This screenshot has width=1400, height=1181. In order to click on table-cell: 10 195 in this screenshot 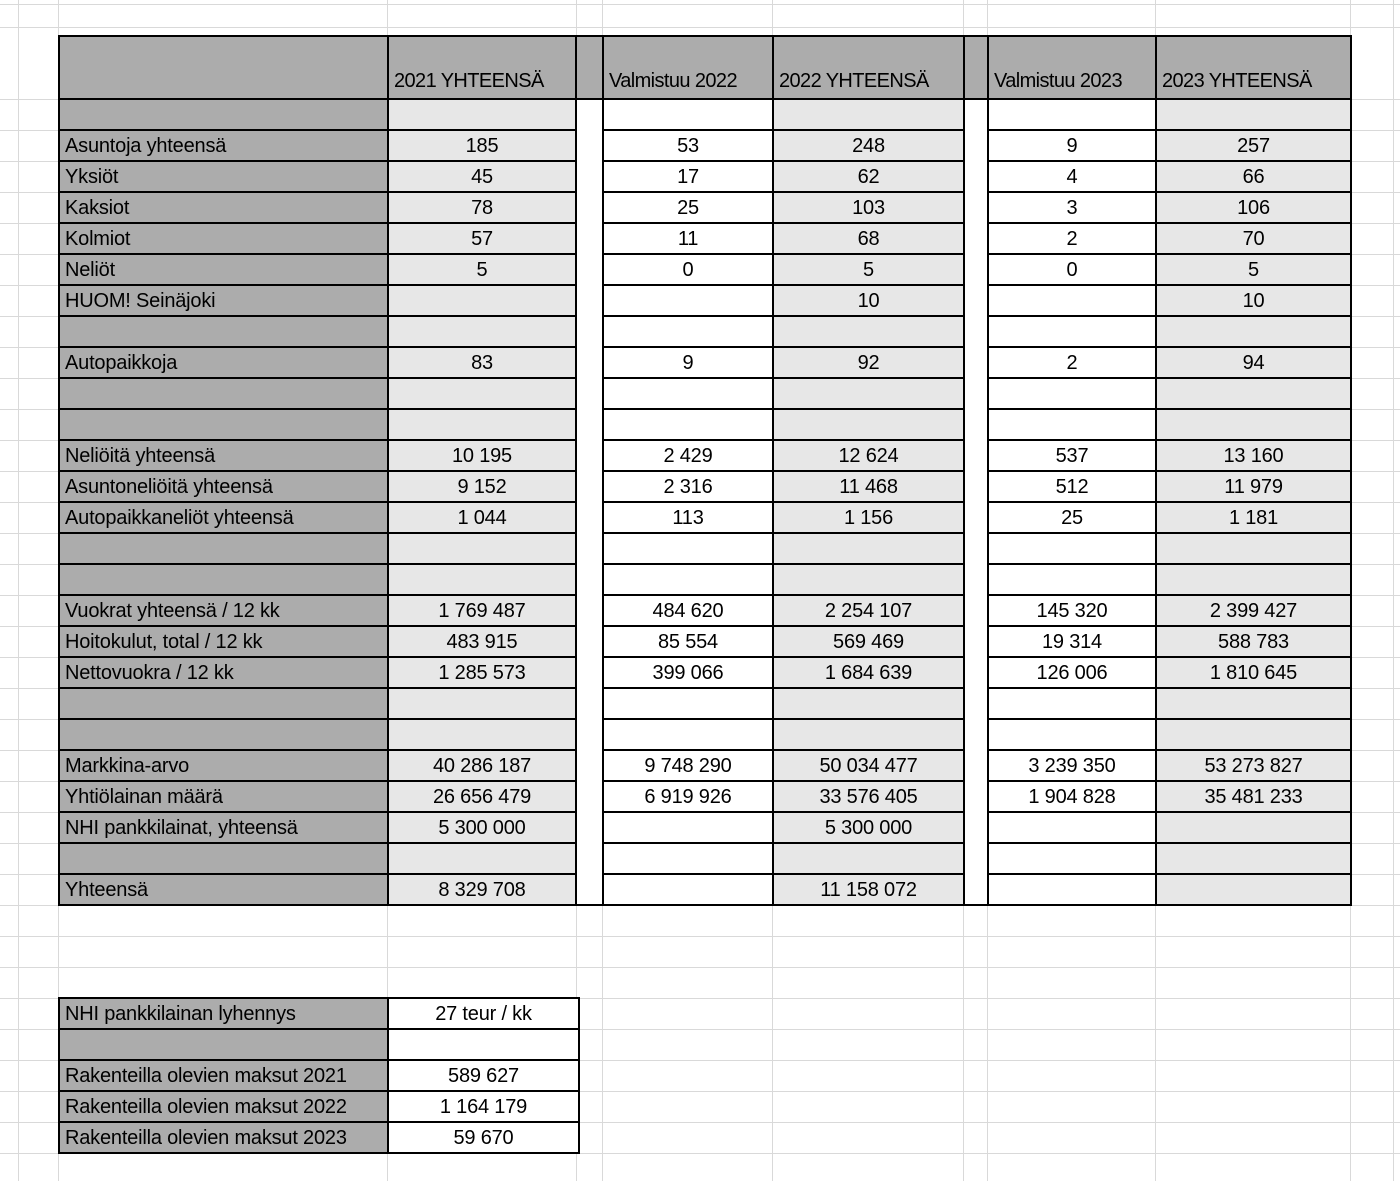, I will do `click(482, 455)`.